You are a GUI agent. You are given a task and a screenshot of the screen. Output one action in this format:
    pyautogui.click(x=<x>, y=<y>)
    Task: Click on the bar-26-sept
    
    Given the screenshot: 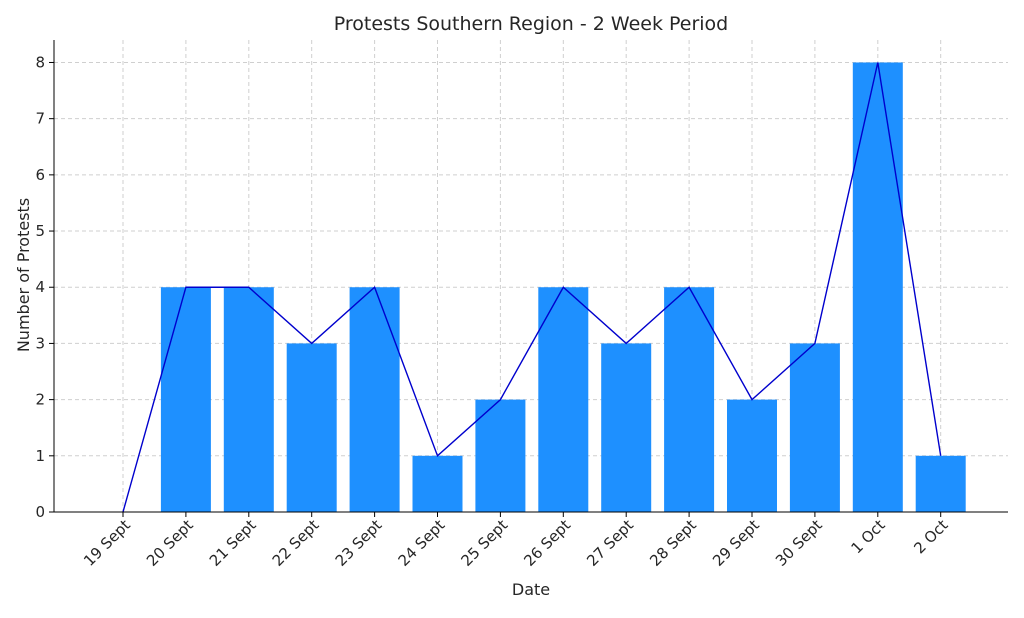 What is the action you would take?
    pyautogui.click(x=563, y=399)
    